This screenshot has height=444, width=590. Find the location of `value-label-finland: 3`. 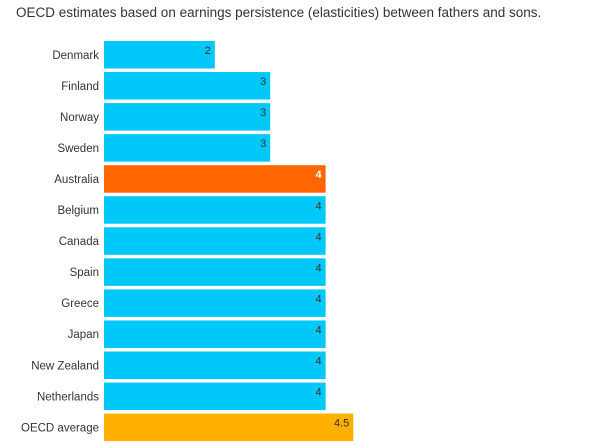

value-label-finland: 3 is located at coordinates (263, 82).